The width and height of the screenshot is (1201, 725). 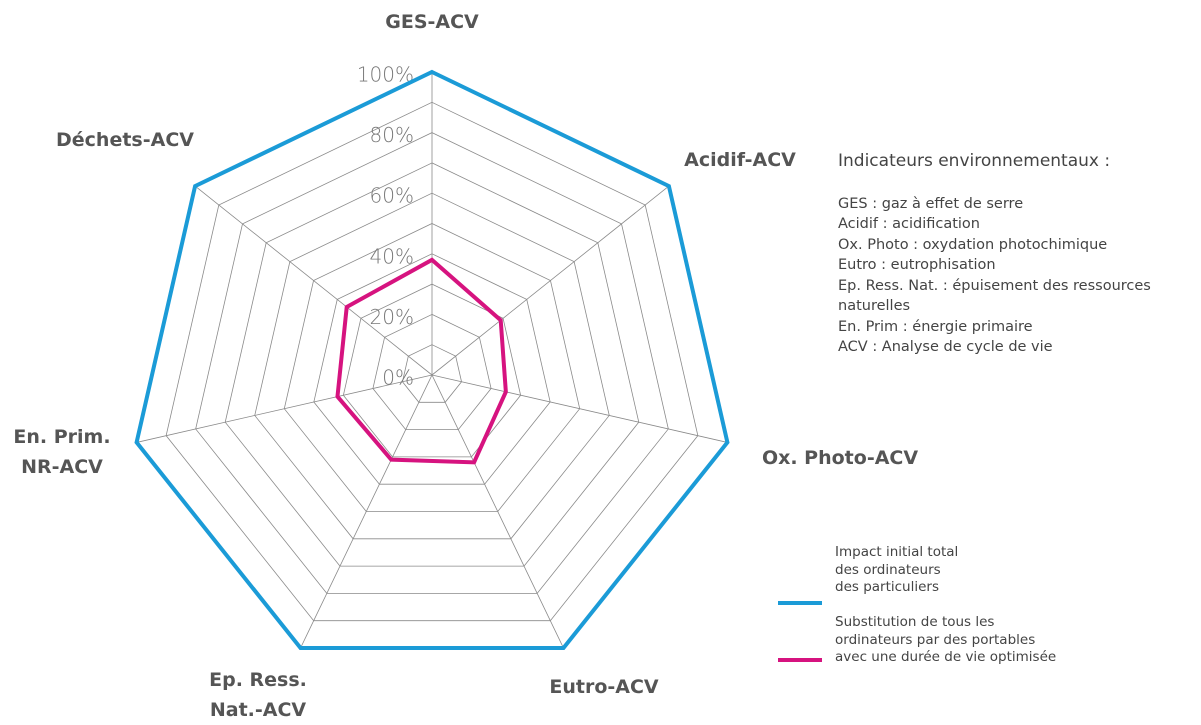 I want to click on series-polygon, so click(x=421, y=361).